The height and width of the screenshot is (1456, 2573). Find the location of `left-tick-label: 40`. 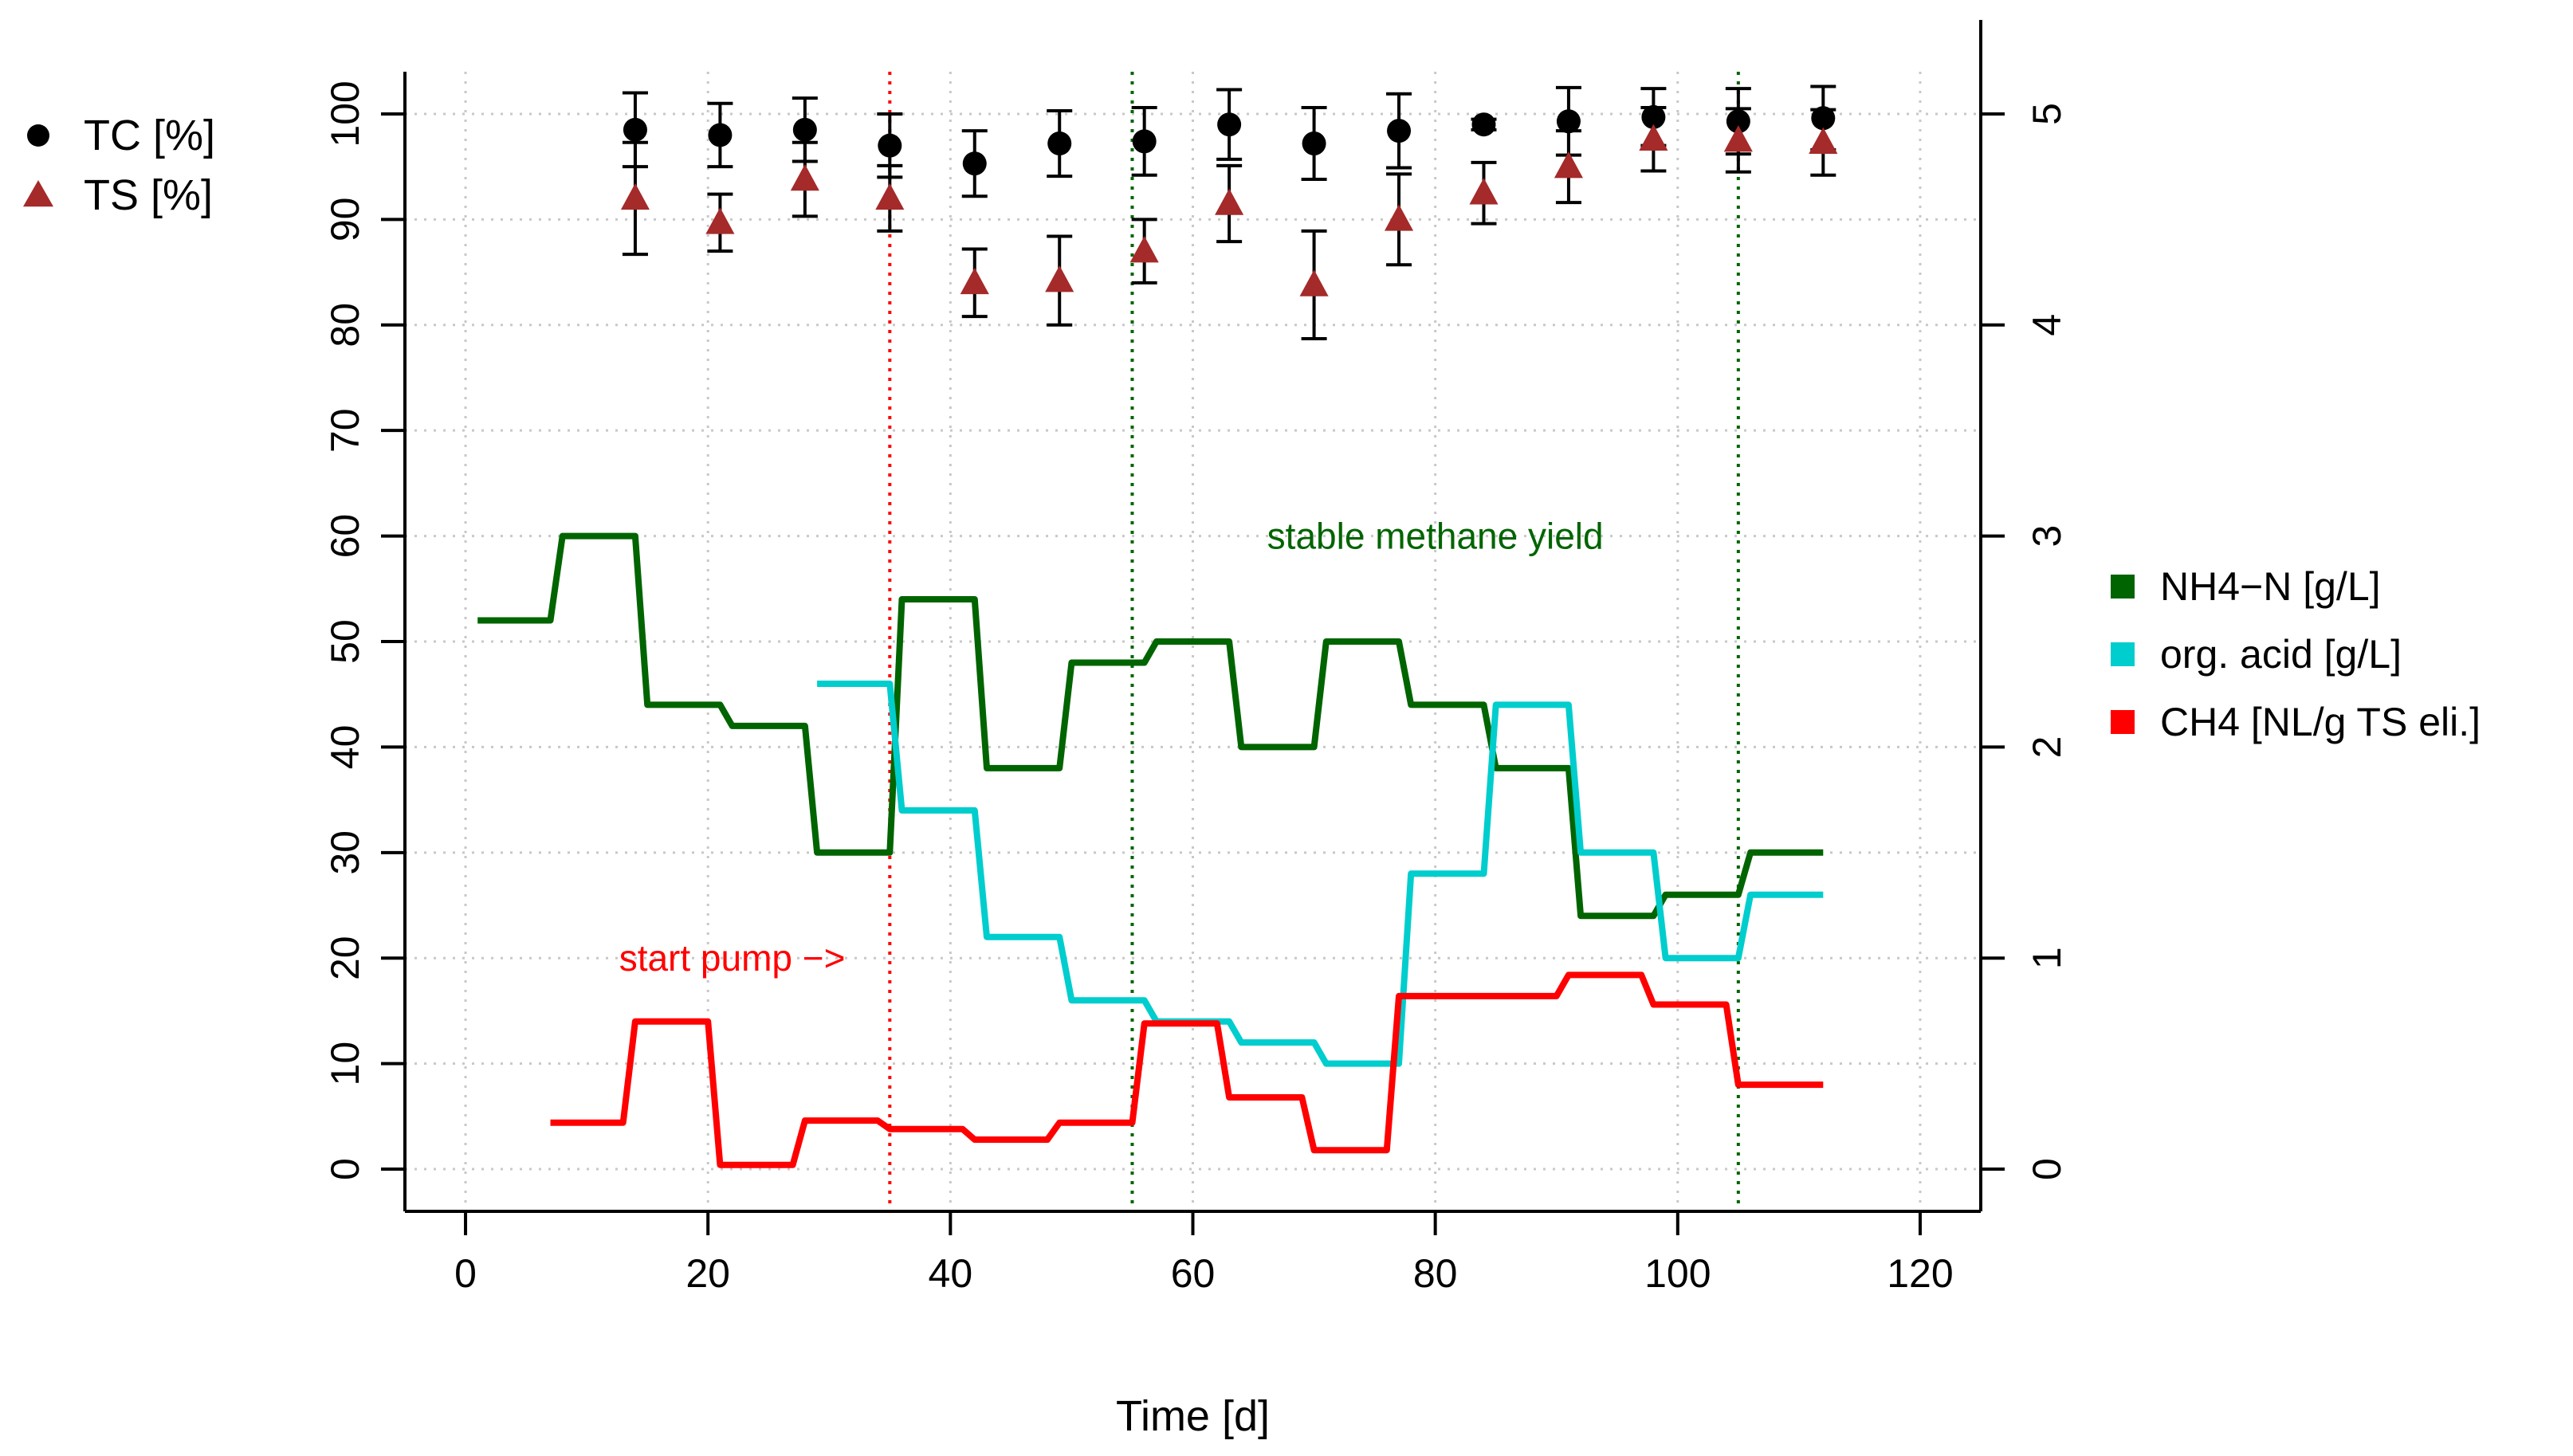

left-tick-label: 40 is located at coordinates (345, 747).